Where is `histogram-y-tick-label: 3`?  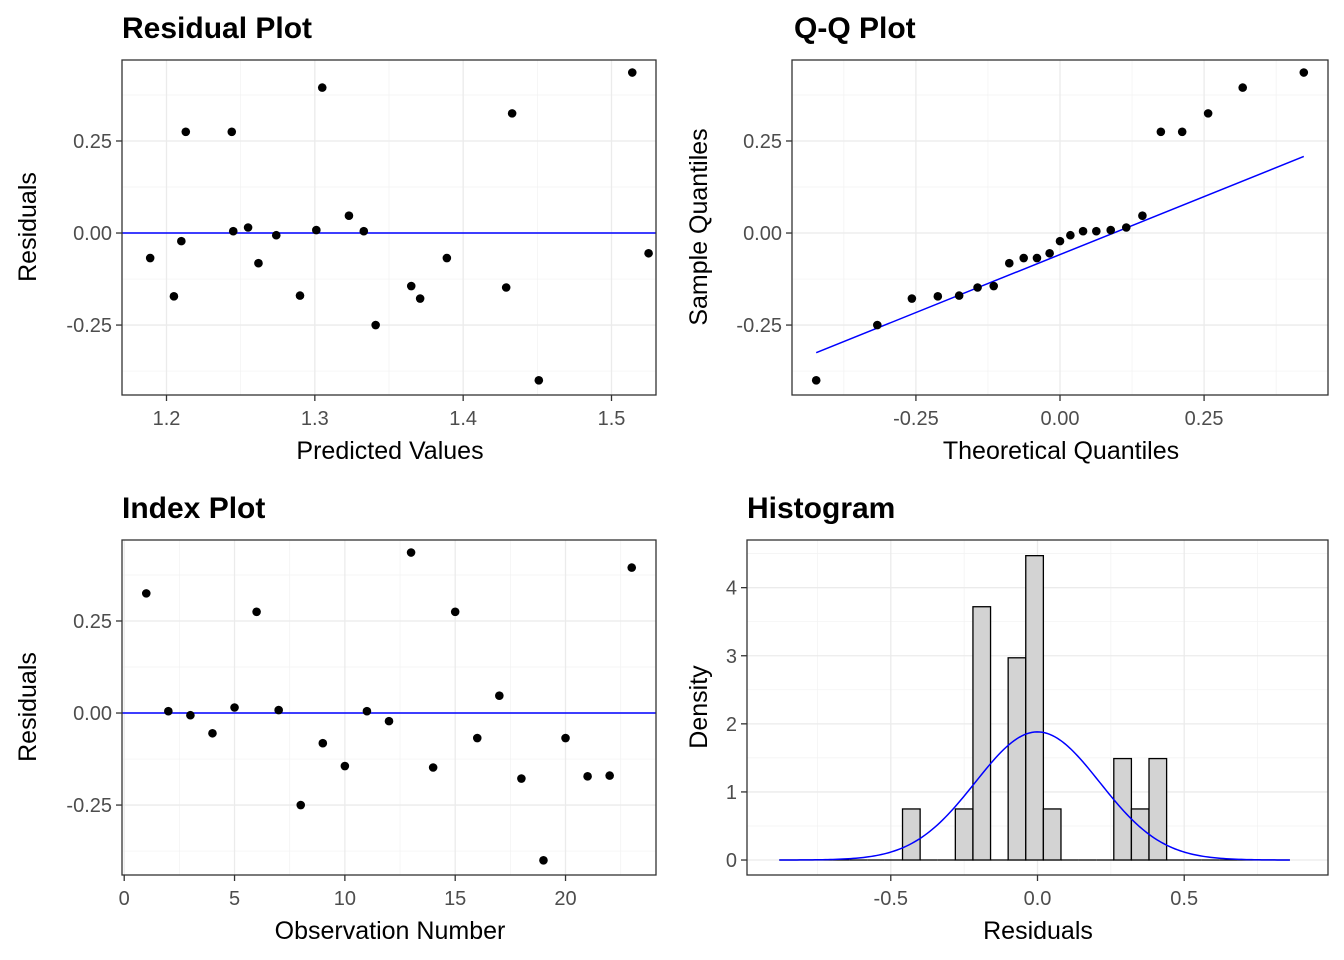
histogram-y-tick-label: 3 is located at coordinates (731, 657).